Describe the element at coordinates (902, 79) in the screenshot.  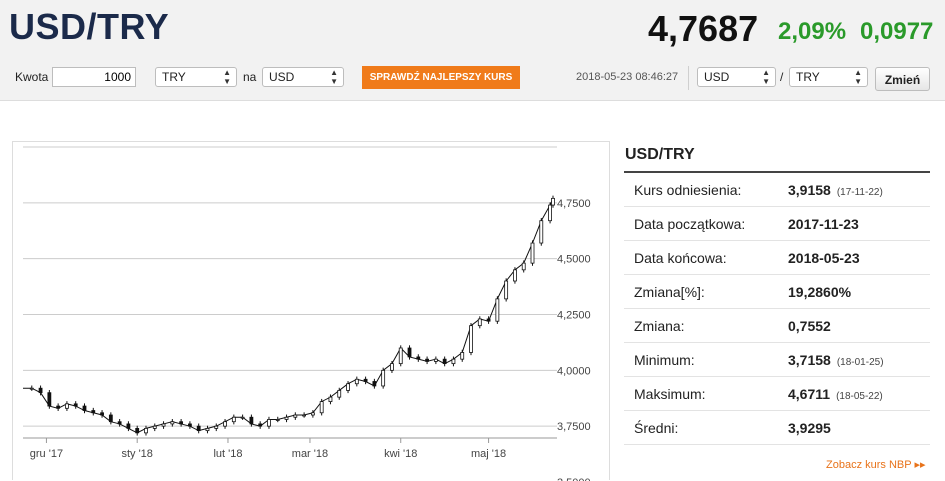
I see `change-pair-button: Zmień` at that location.